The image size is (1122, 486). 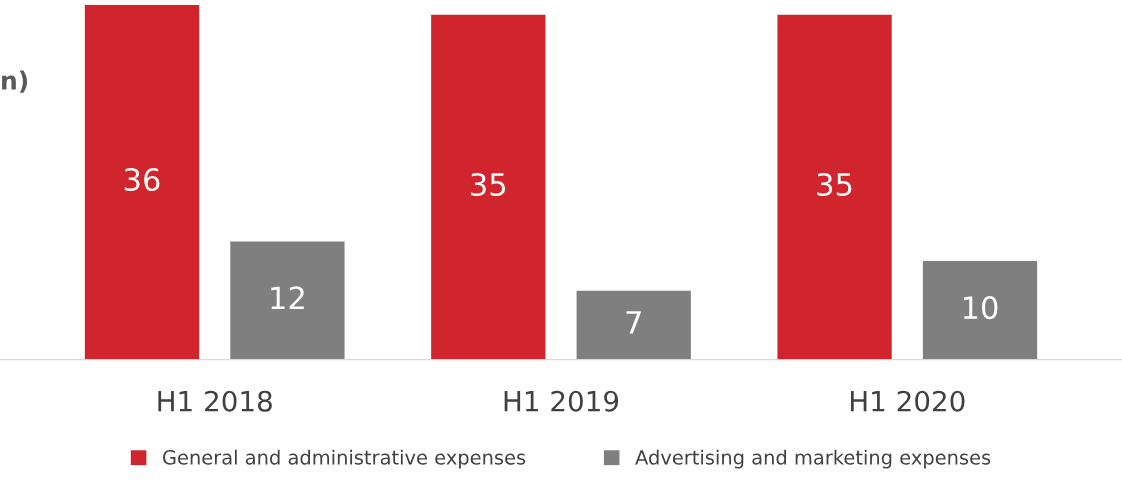 I want to click on legend-label: General and administrative expenses, so click(x=344, y=459).